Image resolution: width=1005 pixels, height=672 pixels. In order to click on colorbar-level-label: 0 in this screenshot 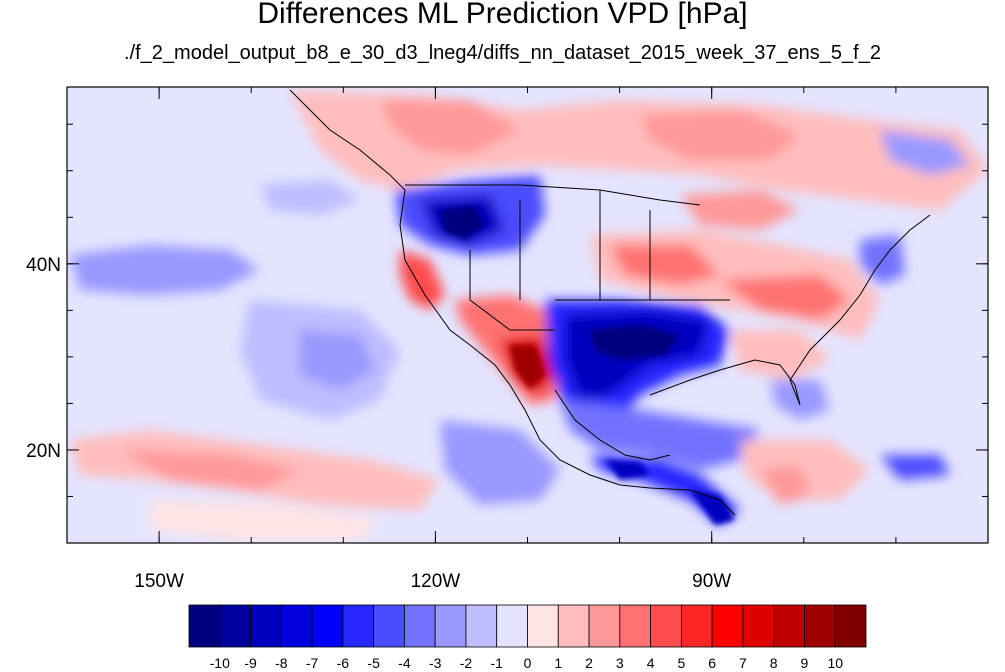, I will do `click(528, 663)`.